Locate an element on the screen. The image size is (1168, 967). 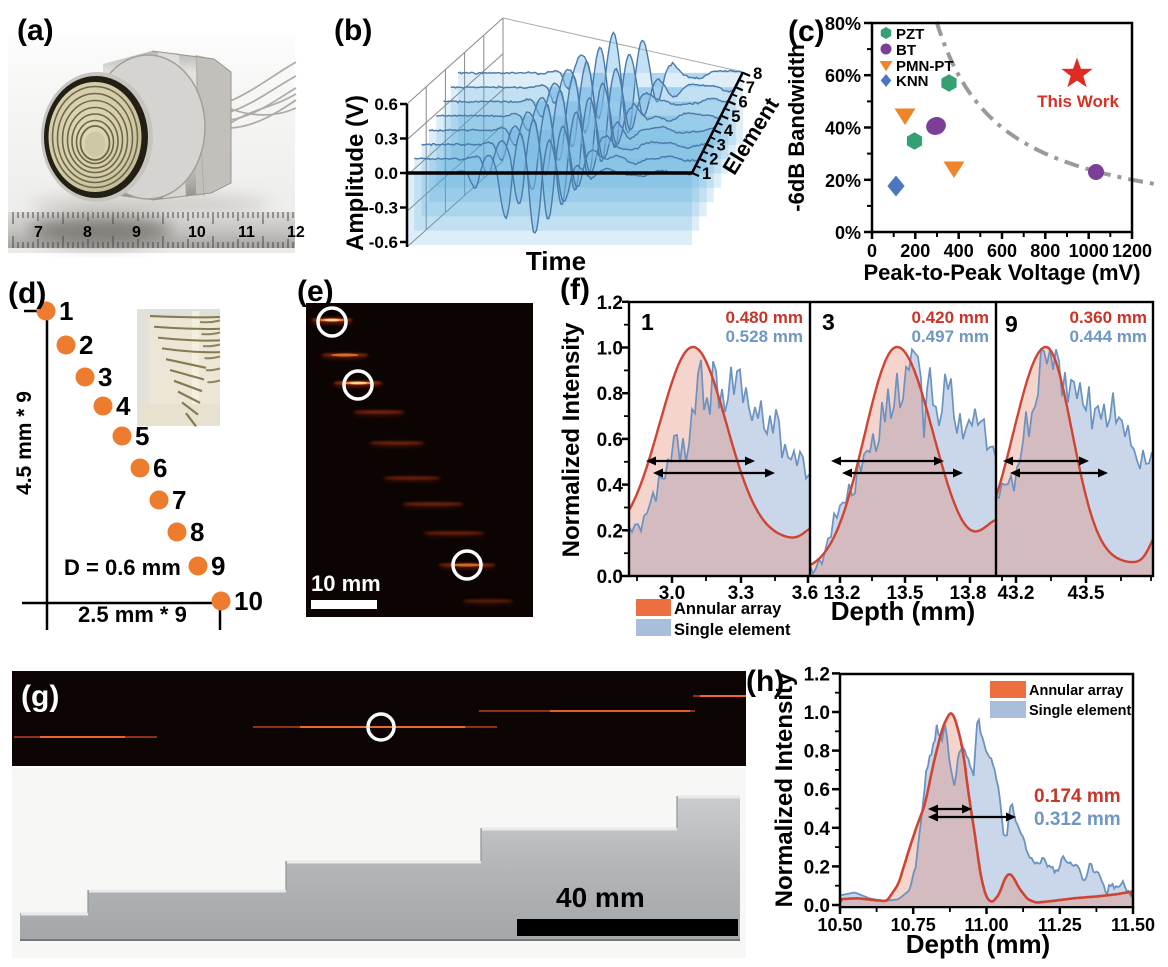
svg-text: 0% is located at coordinates (848, 233).